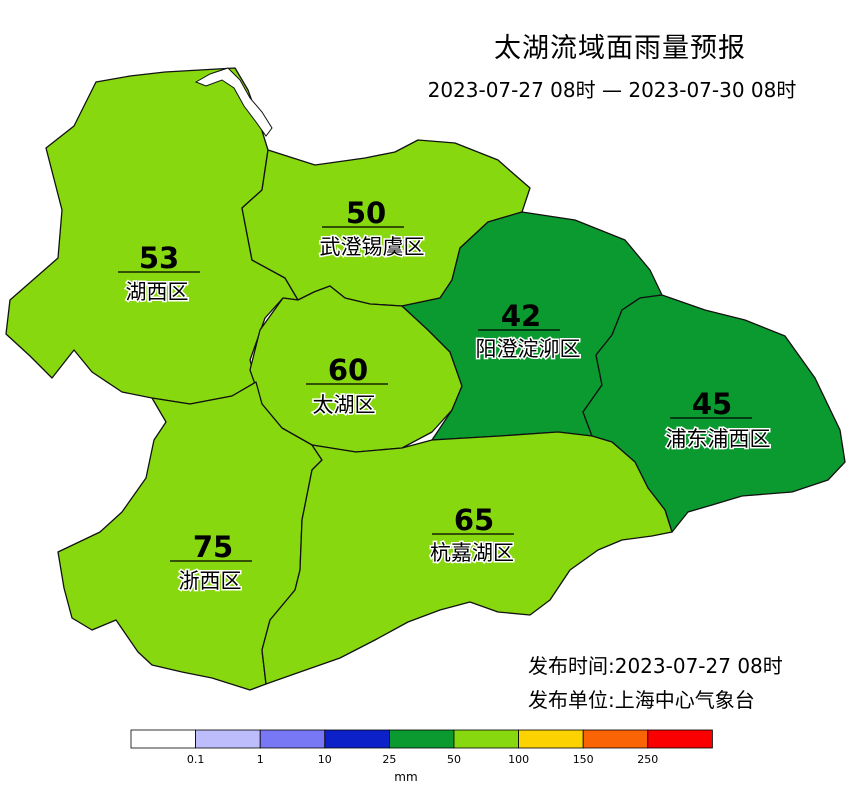 Image resolution: width=850 pixels, height=787 pixels. I want to click on legend-tick-label: 0.1, so click(196, 759).